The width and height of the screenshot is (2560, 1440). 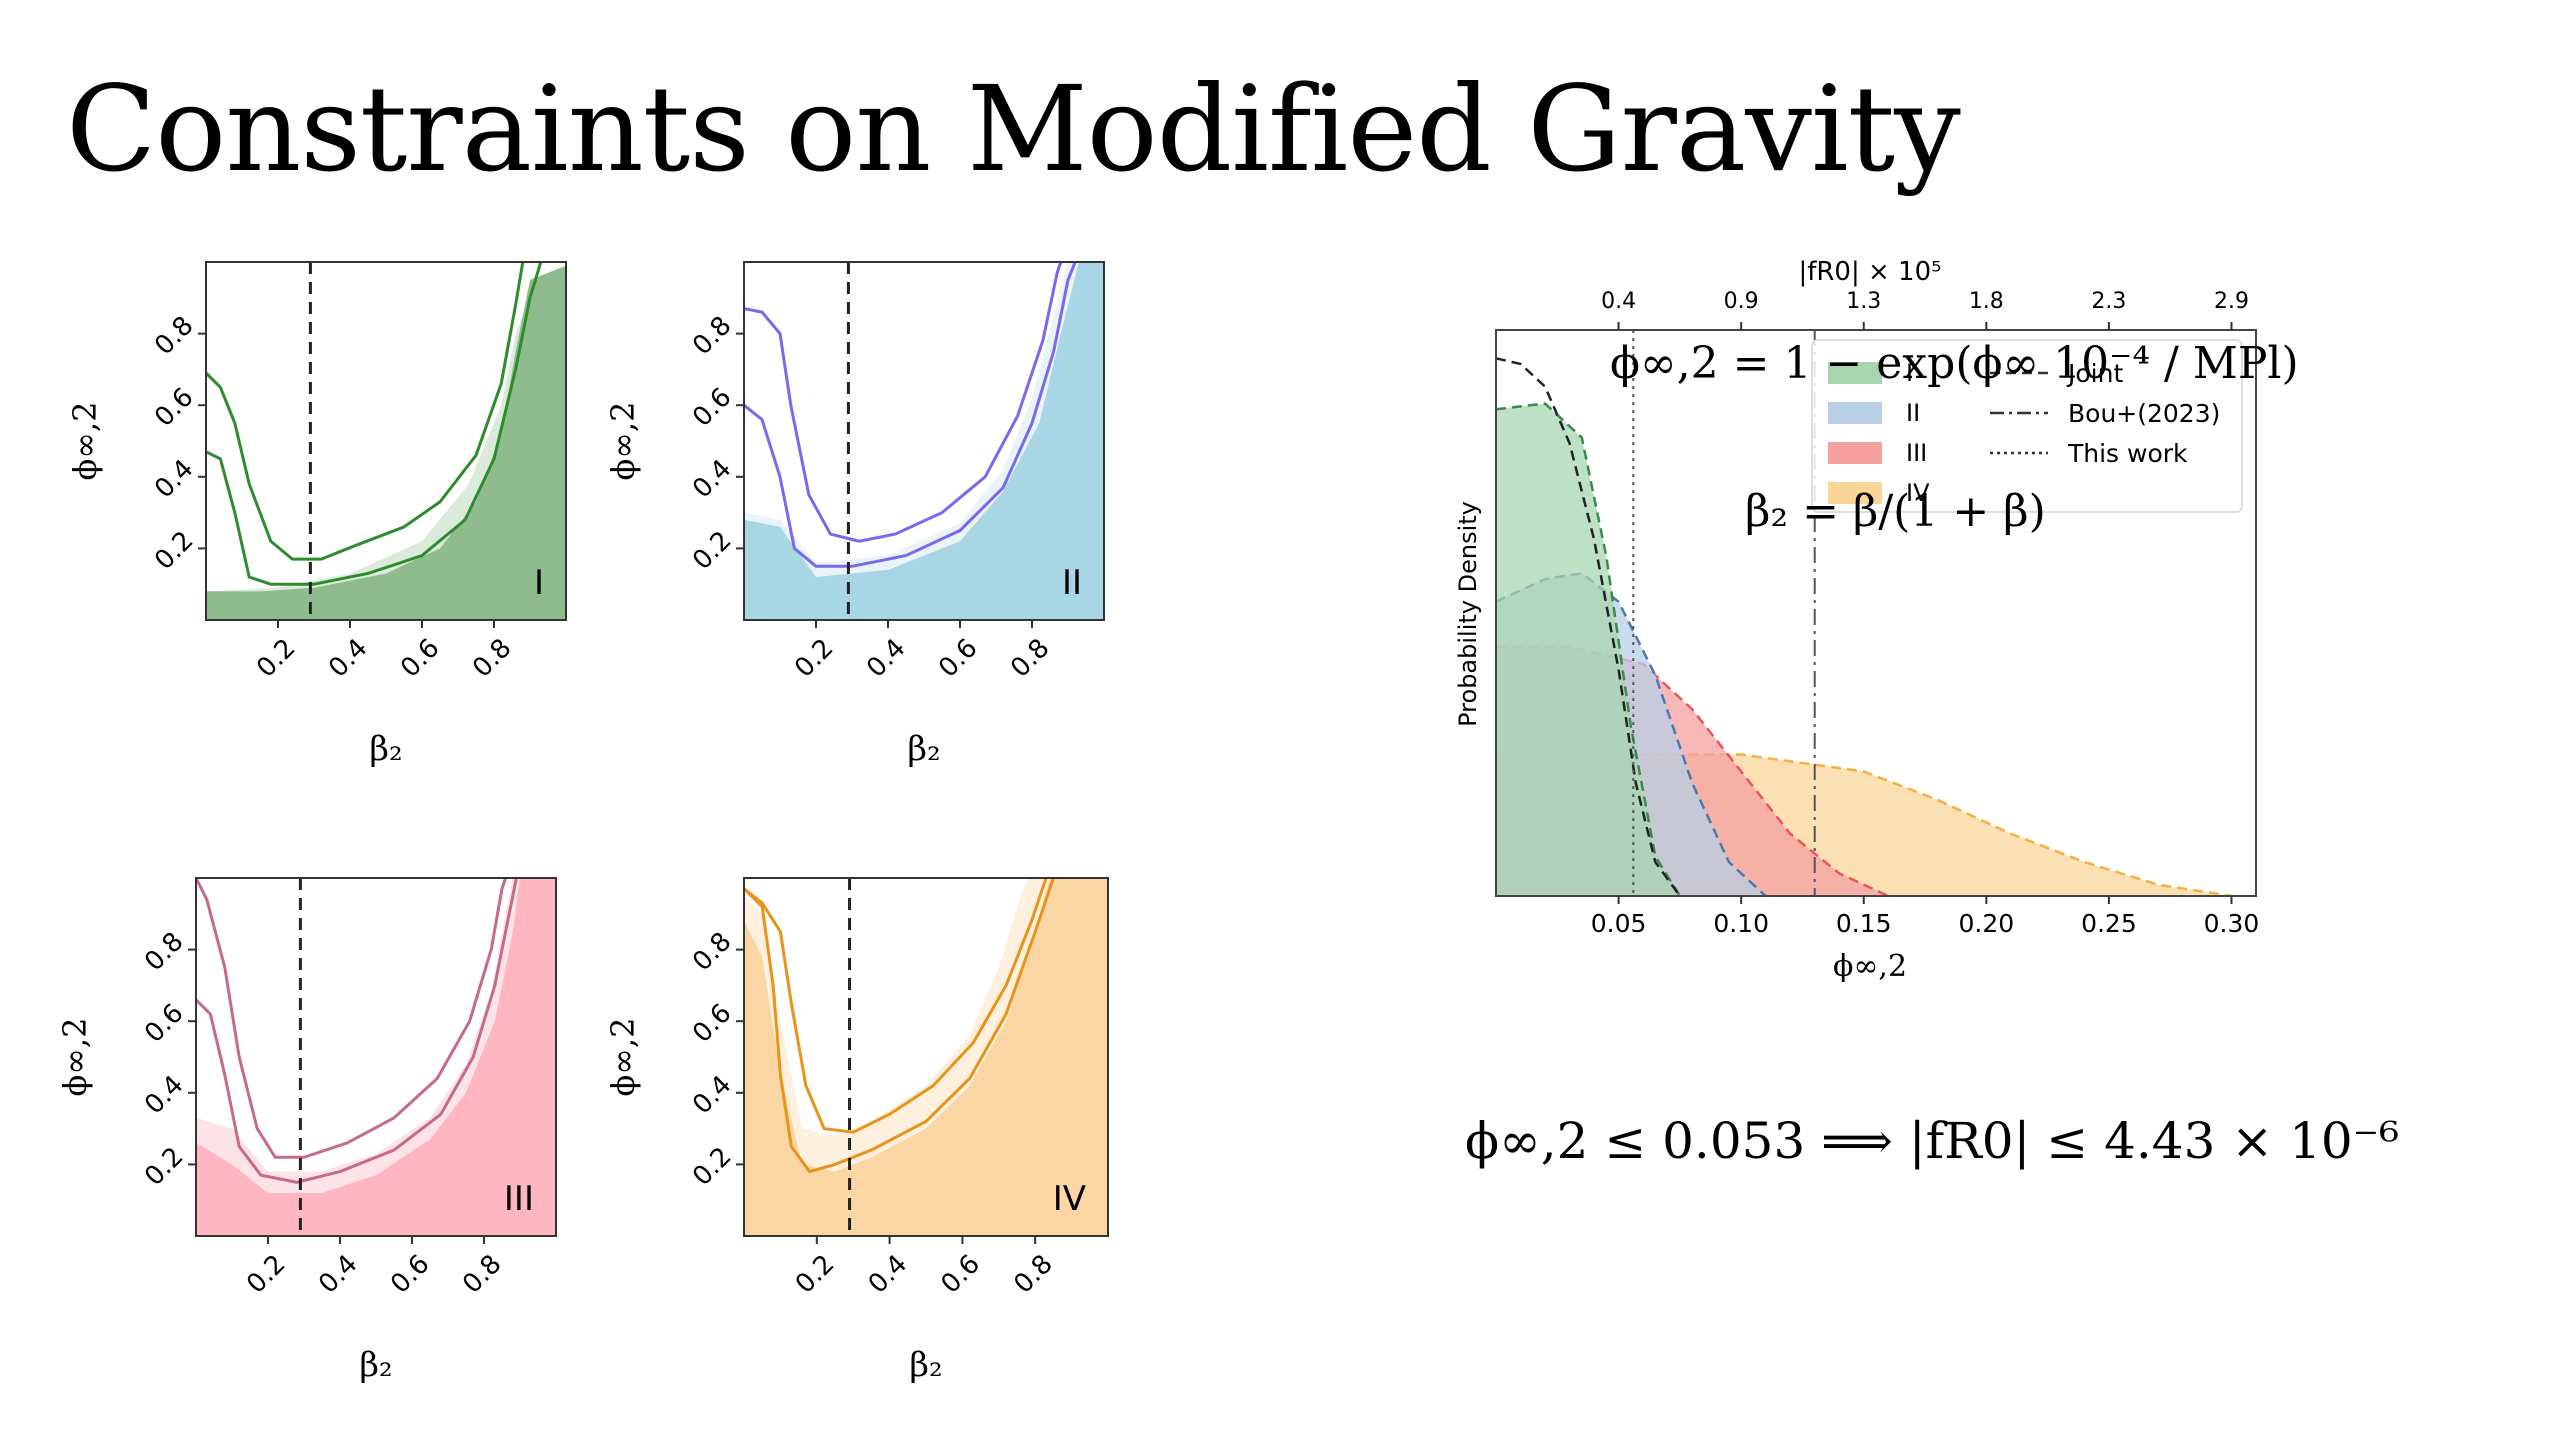 What do you see at coordinates (1618, 301) in the screenshot?
I see `top-tick-label: 0.4` at bounding box center [1618, 301].